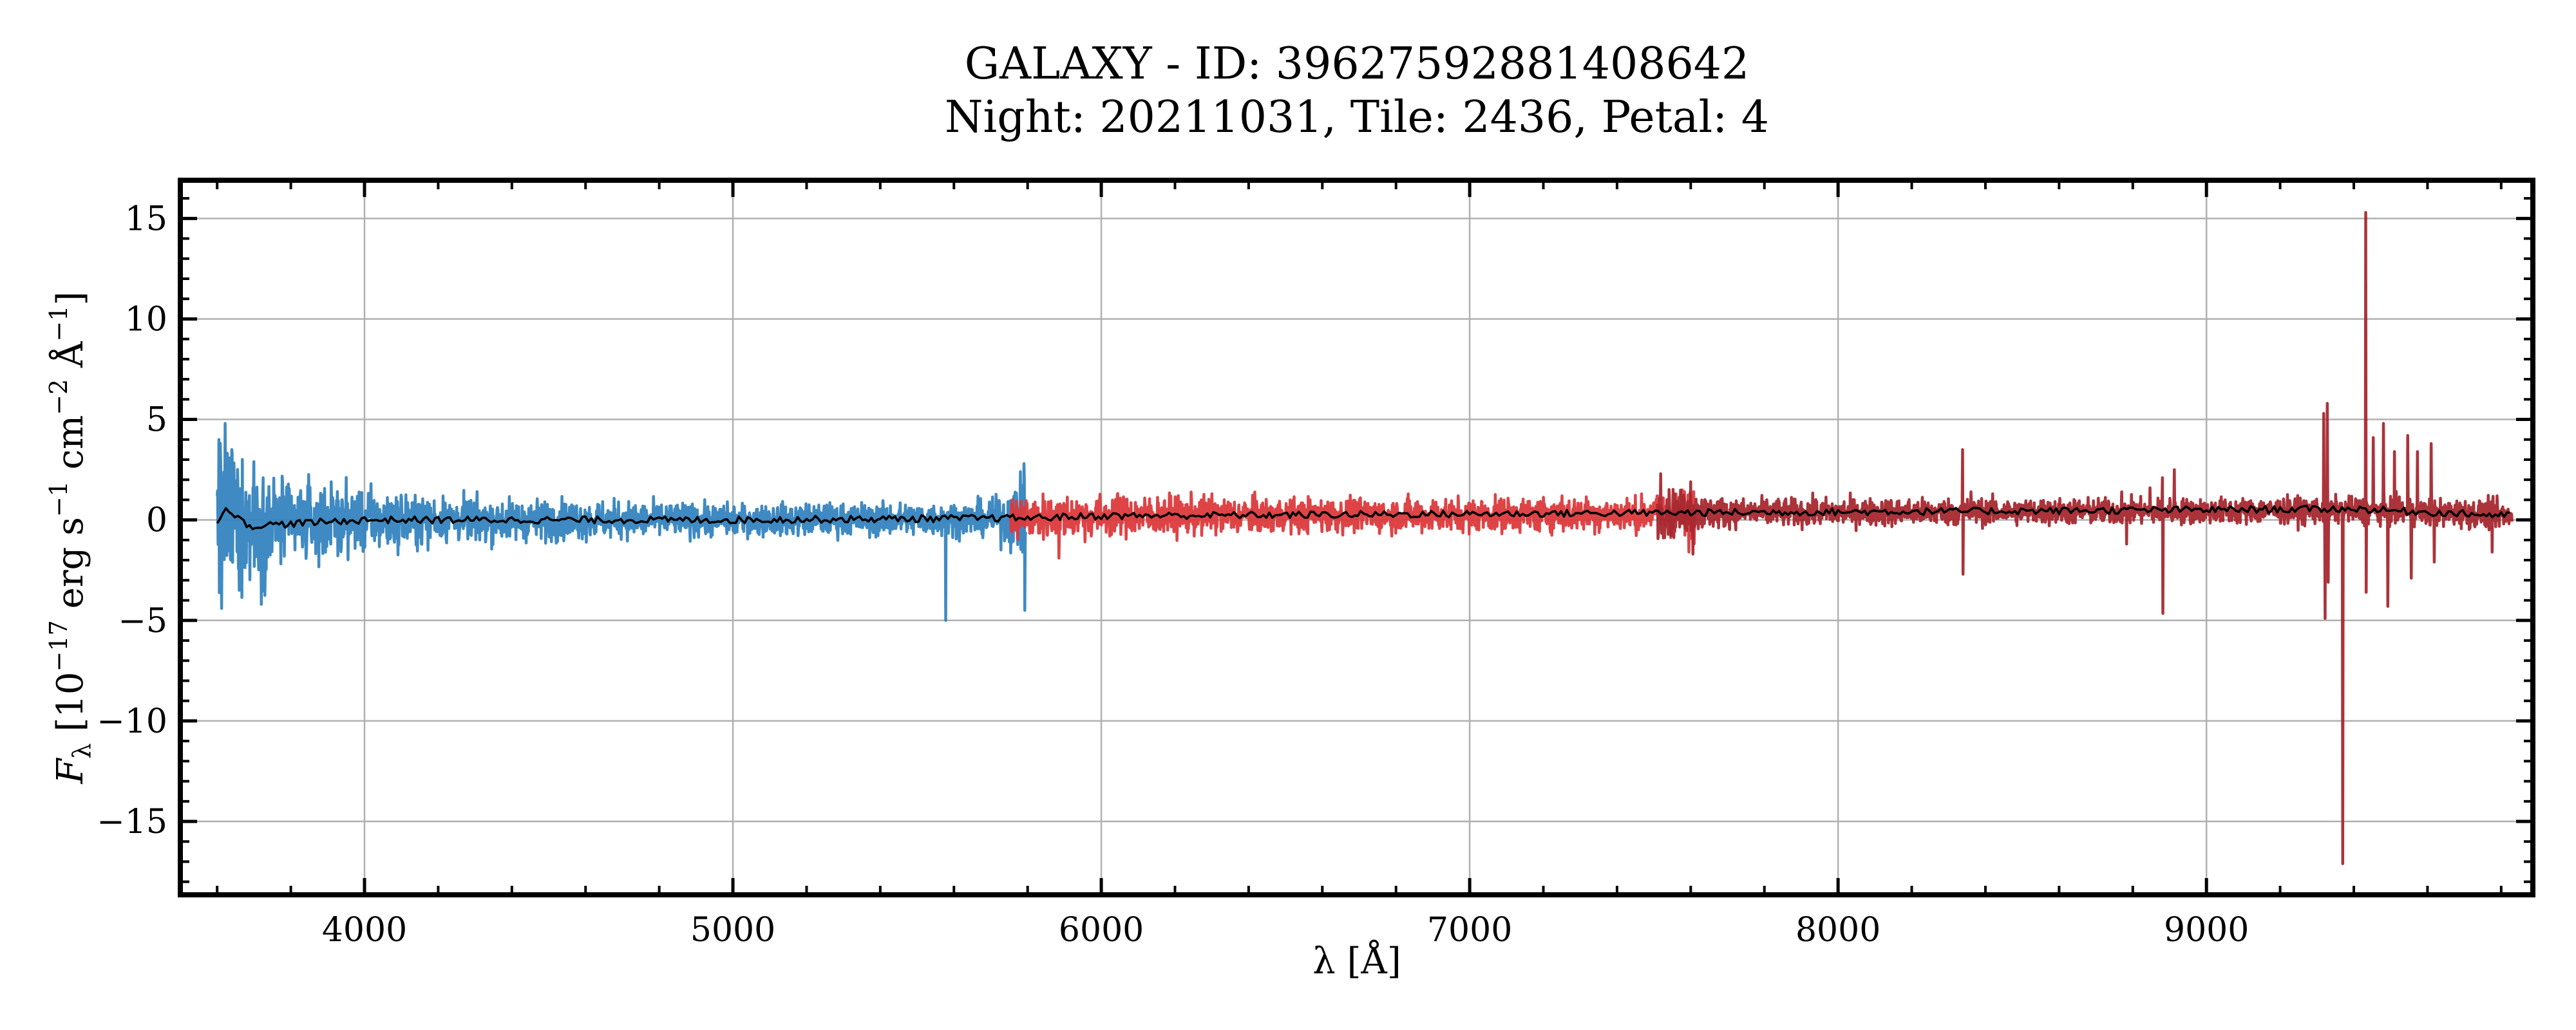 The width and height of the screenshot is (2576, 1030). I want to click on x-tick-label: 4000, so click(365, 931).